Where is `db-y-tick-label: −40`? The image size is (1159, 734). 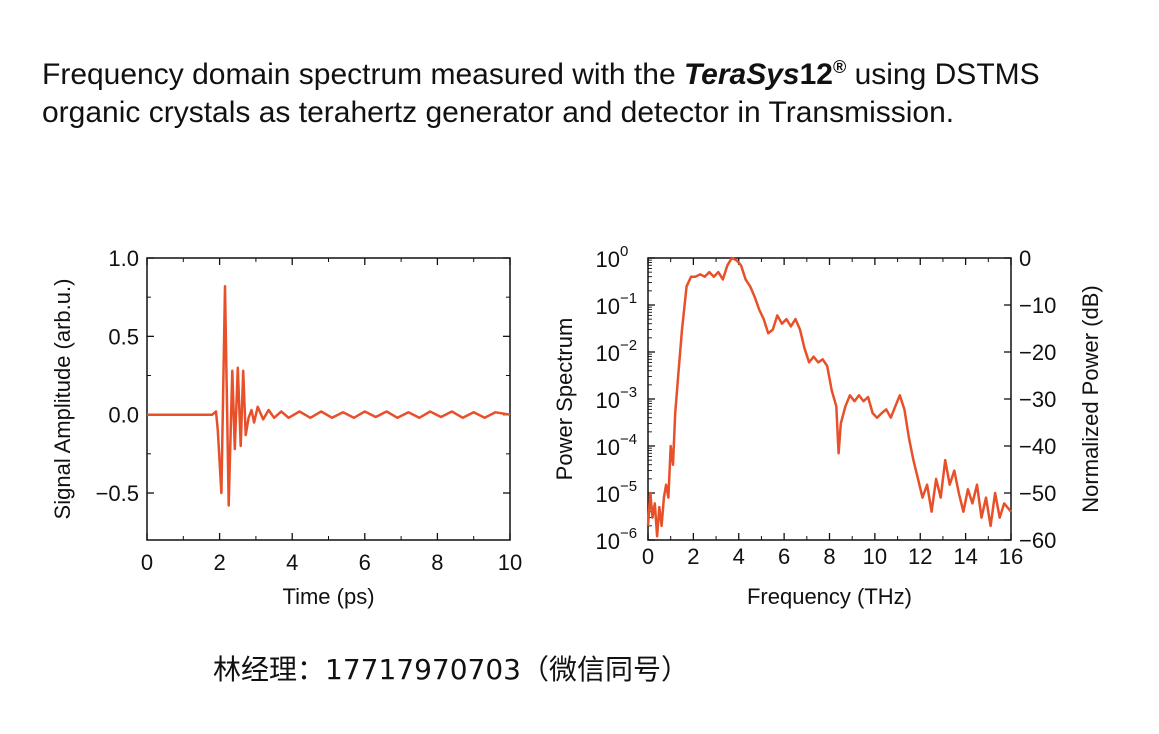 db-y-tick-label: −40 is located at coordinates (1037, 446).